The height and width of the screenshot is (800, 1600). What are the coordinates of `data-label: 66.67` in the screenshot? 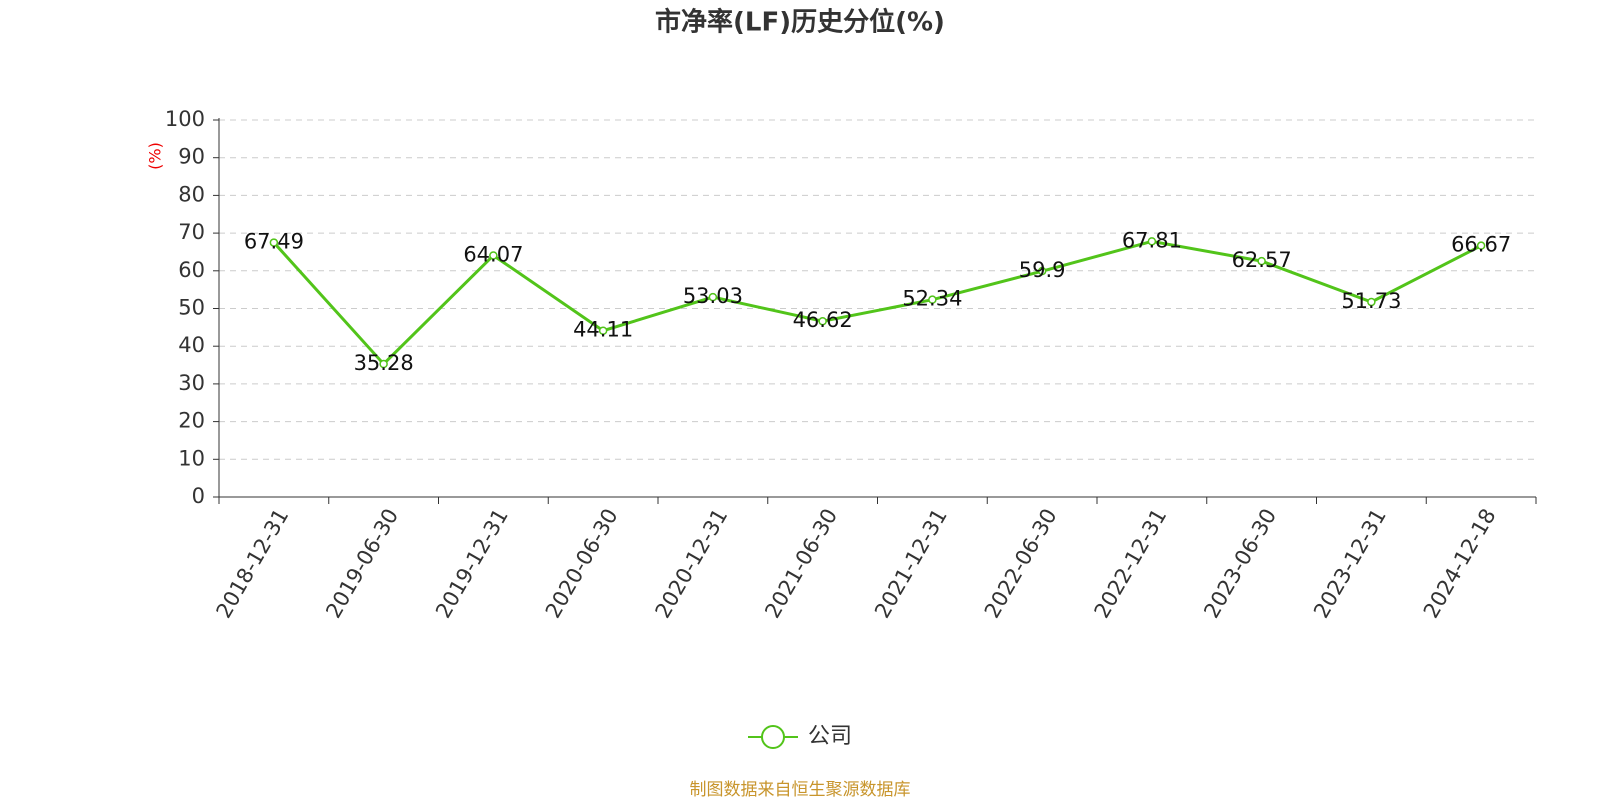 It's located at (1481, 245).